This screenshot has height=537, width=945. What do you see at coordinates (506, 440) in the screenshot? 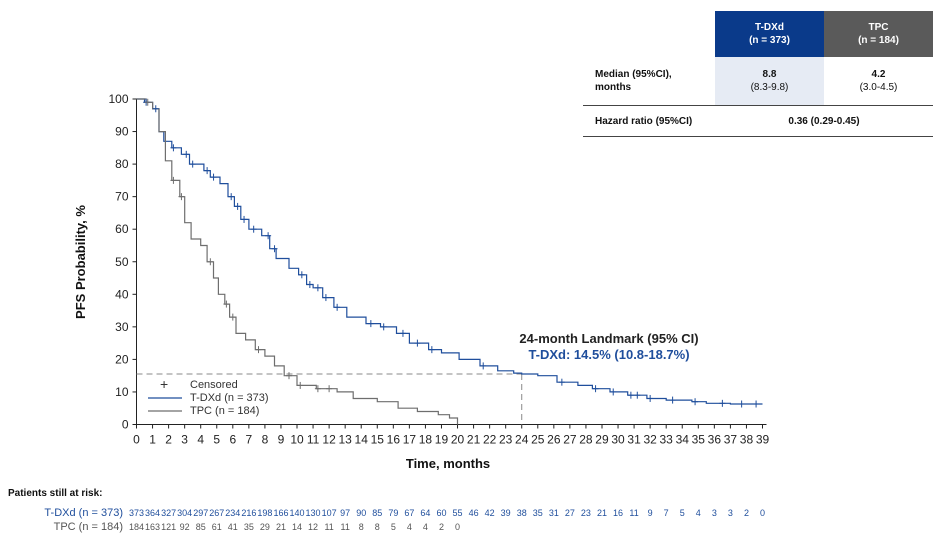
I see `x-tick-label: 23` at bounding box center [506, 440].